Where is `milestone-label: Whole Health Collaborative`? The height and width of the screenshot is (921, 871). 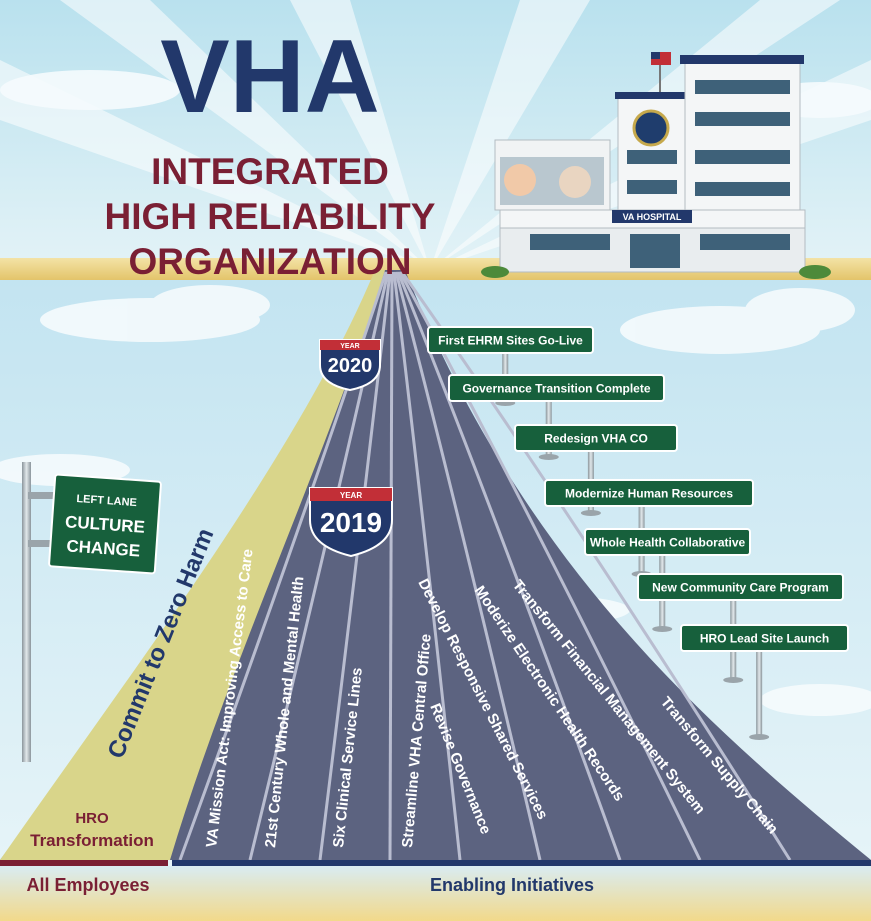 milestone-label: Whole Health Collaborative is located at coordinates (668, 543).